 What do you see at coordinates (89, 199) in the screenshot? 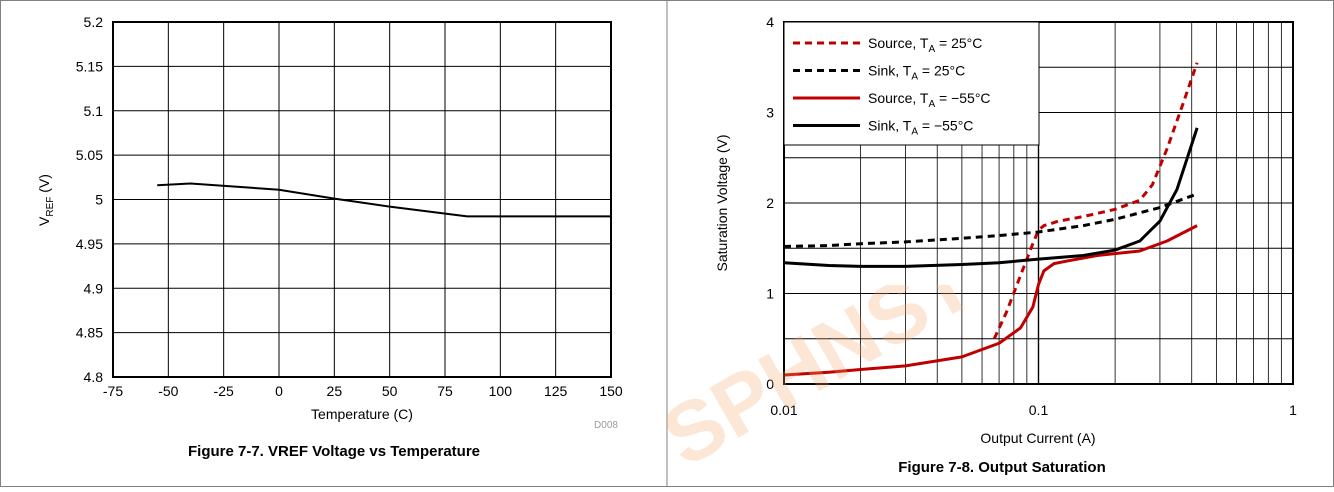
I see `vref-y-tick-labels: 4.8 4.85 4.9 4.95 5 5.05 5.1 5.15 5.2` at bounding box center [89, 199].